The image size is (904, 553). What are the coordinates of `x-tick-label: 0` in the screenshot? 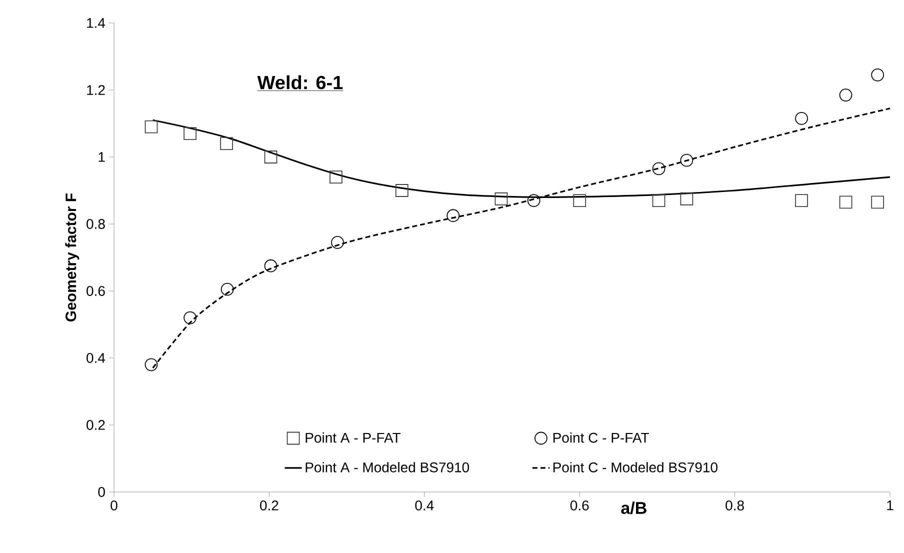 It's located at (114, 505).